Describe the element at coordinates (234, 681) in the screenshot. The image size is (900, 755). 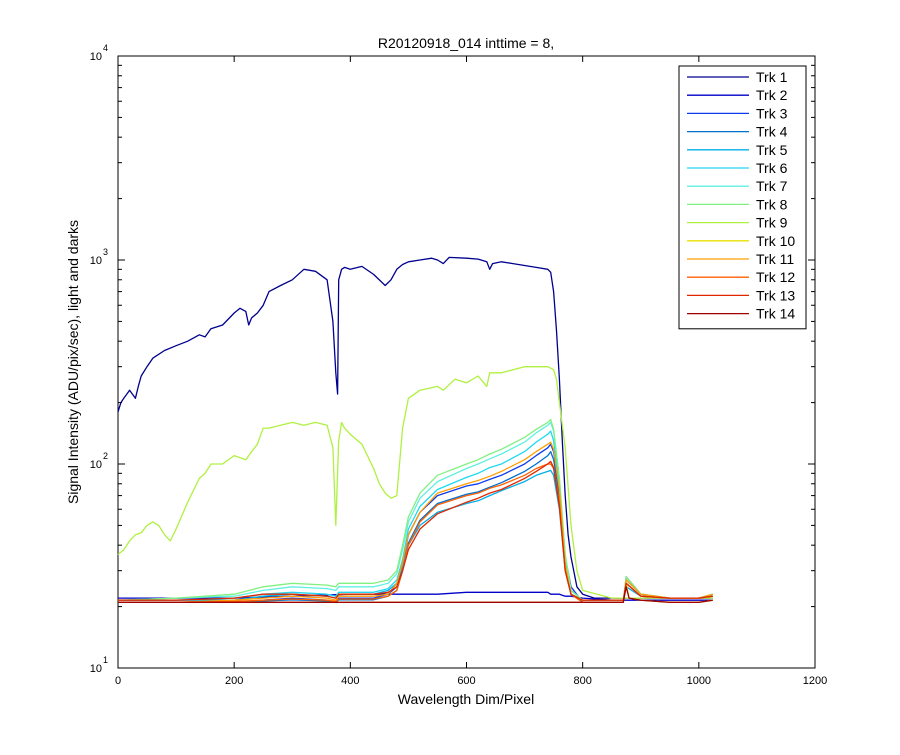
I see `x-tick-label: 200` at that location.